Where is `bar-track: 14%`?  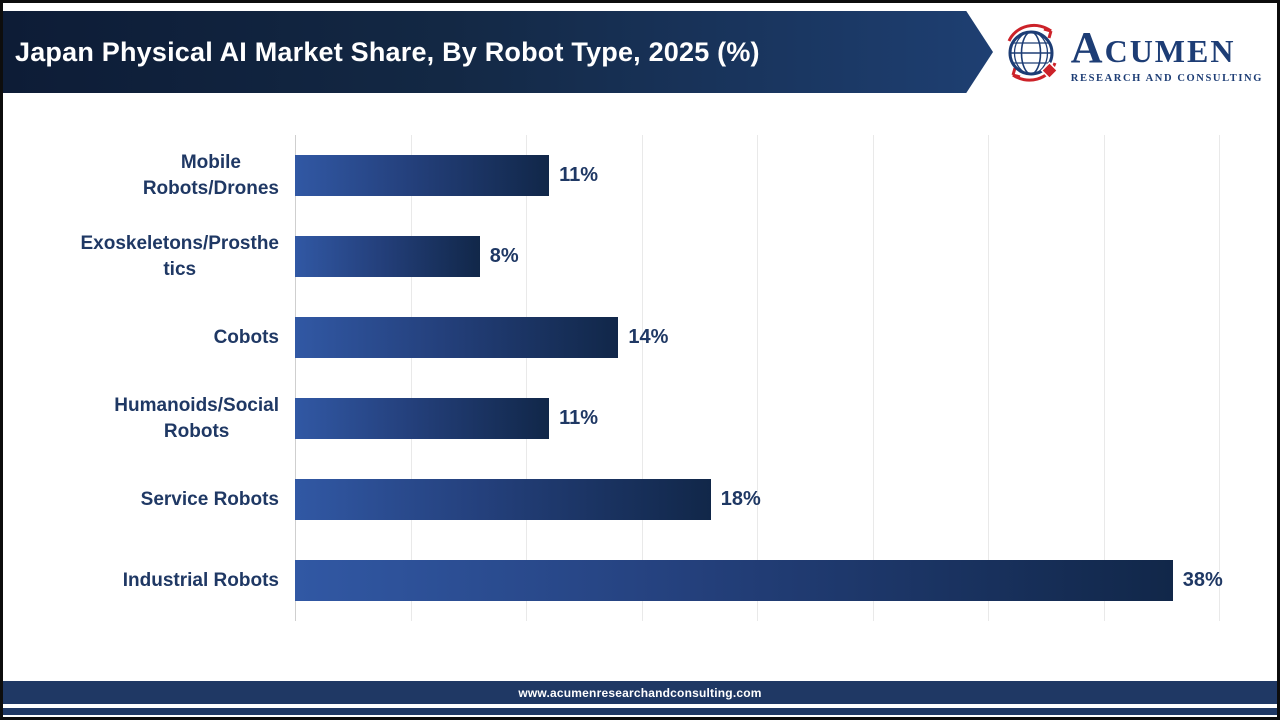
bar-track: 14% is located at coordinates (757, 337).